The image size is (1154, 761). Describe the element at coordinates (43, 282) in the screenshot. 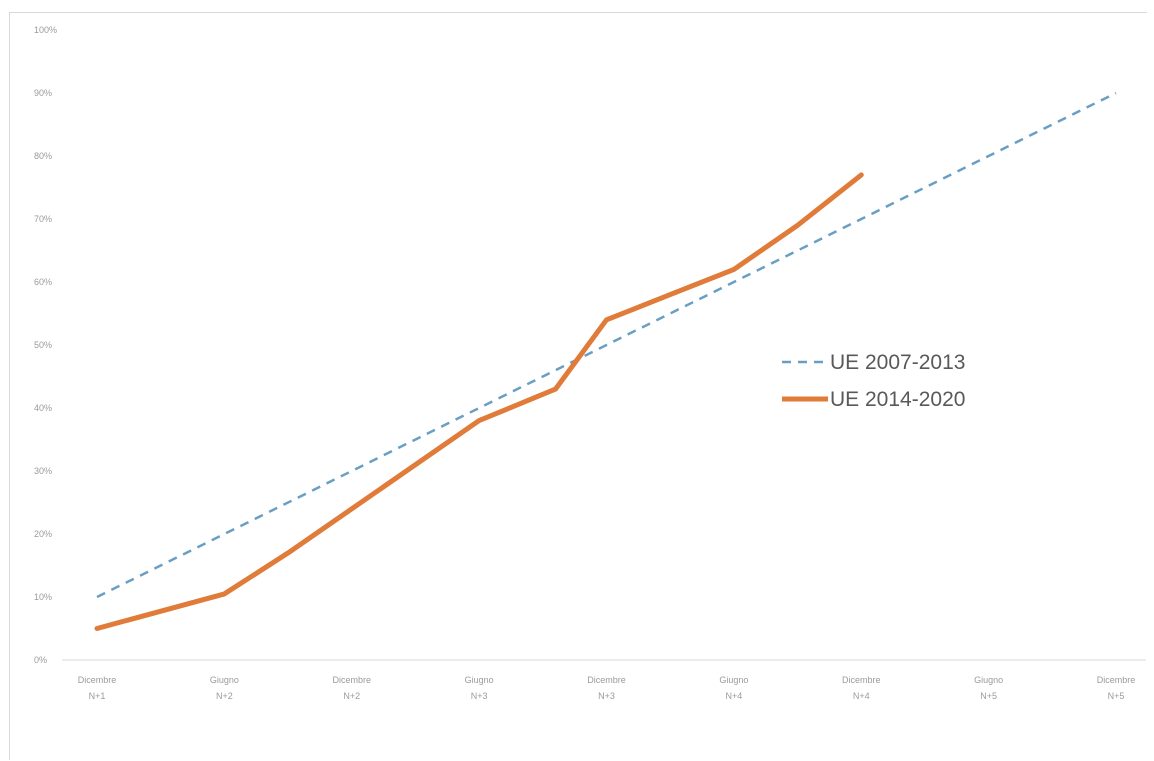

I see `y-tick-label: 60%` at that location.